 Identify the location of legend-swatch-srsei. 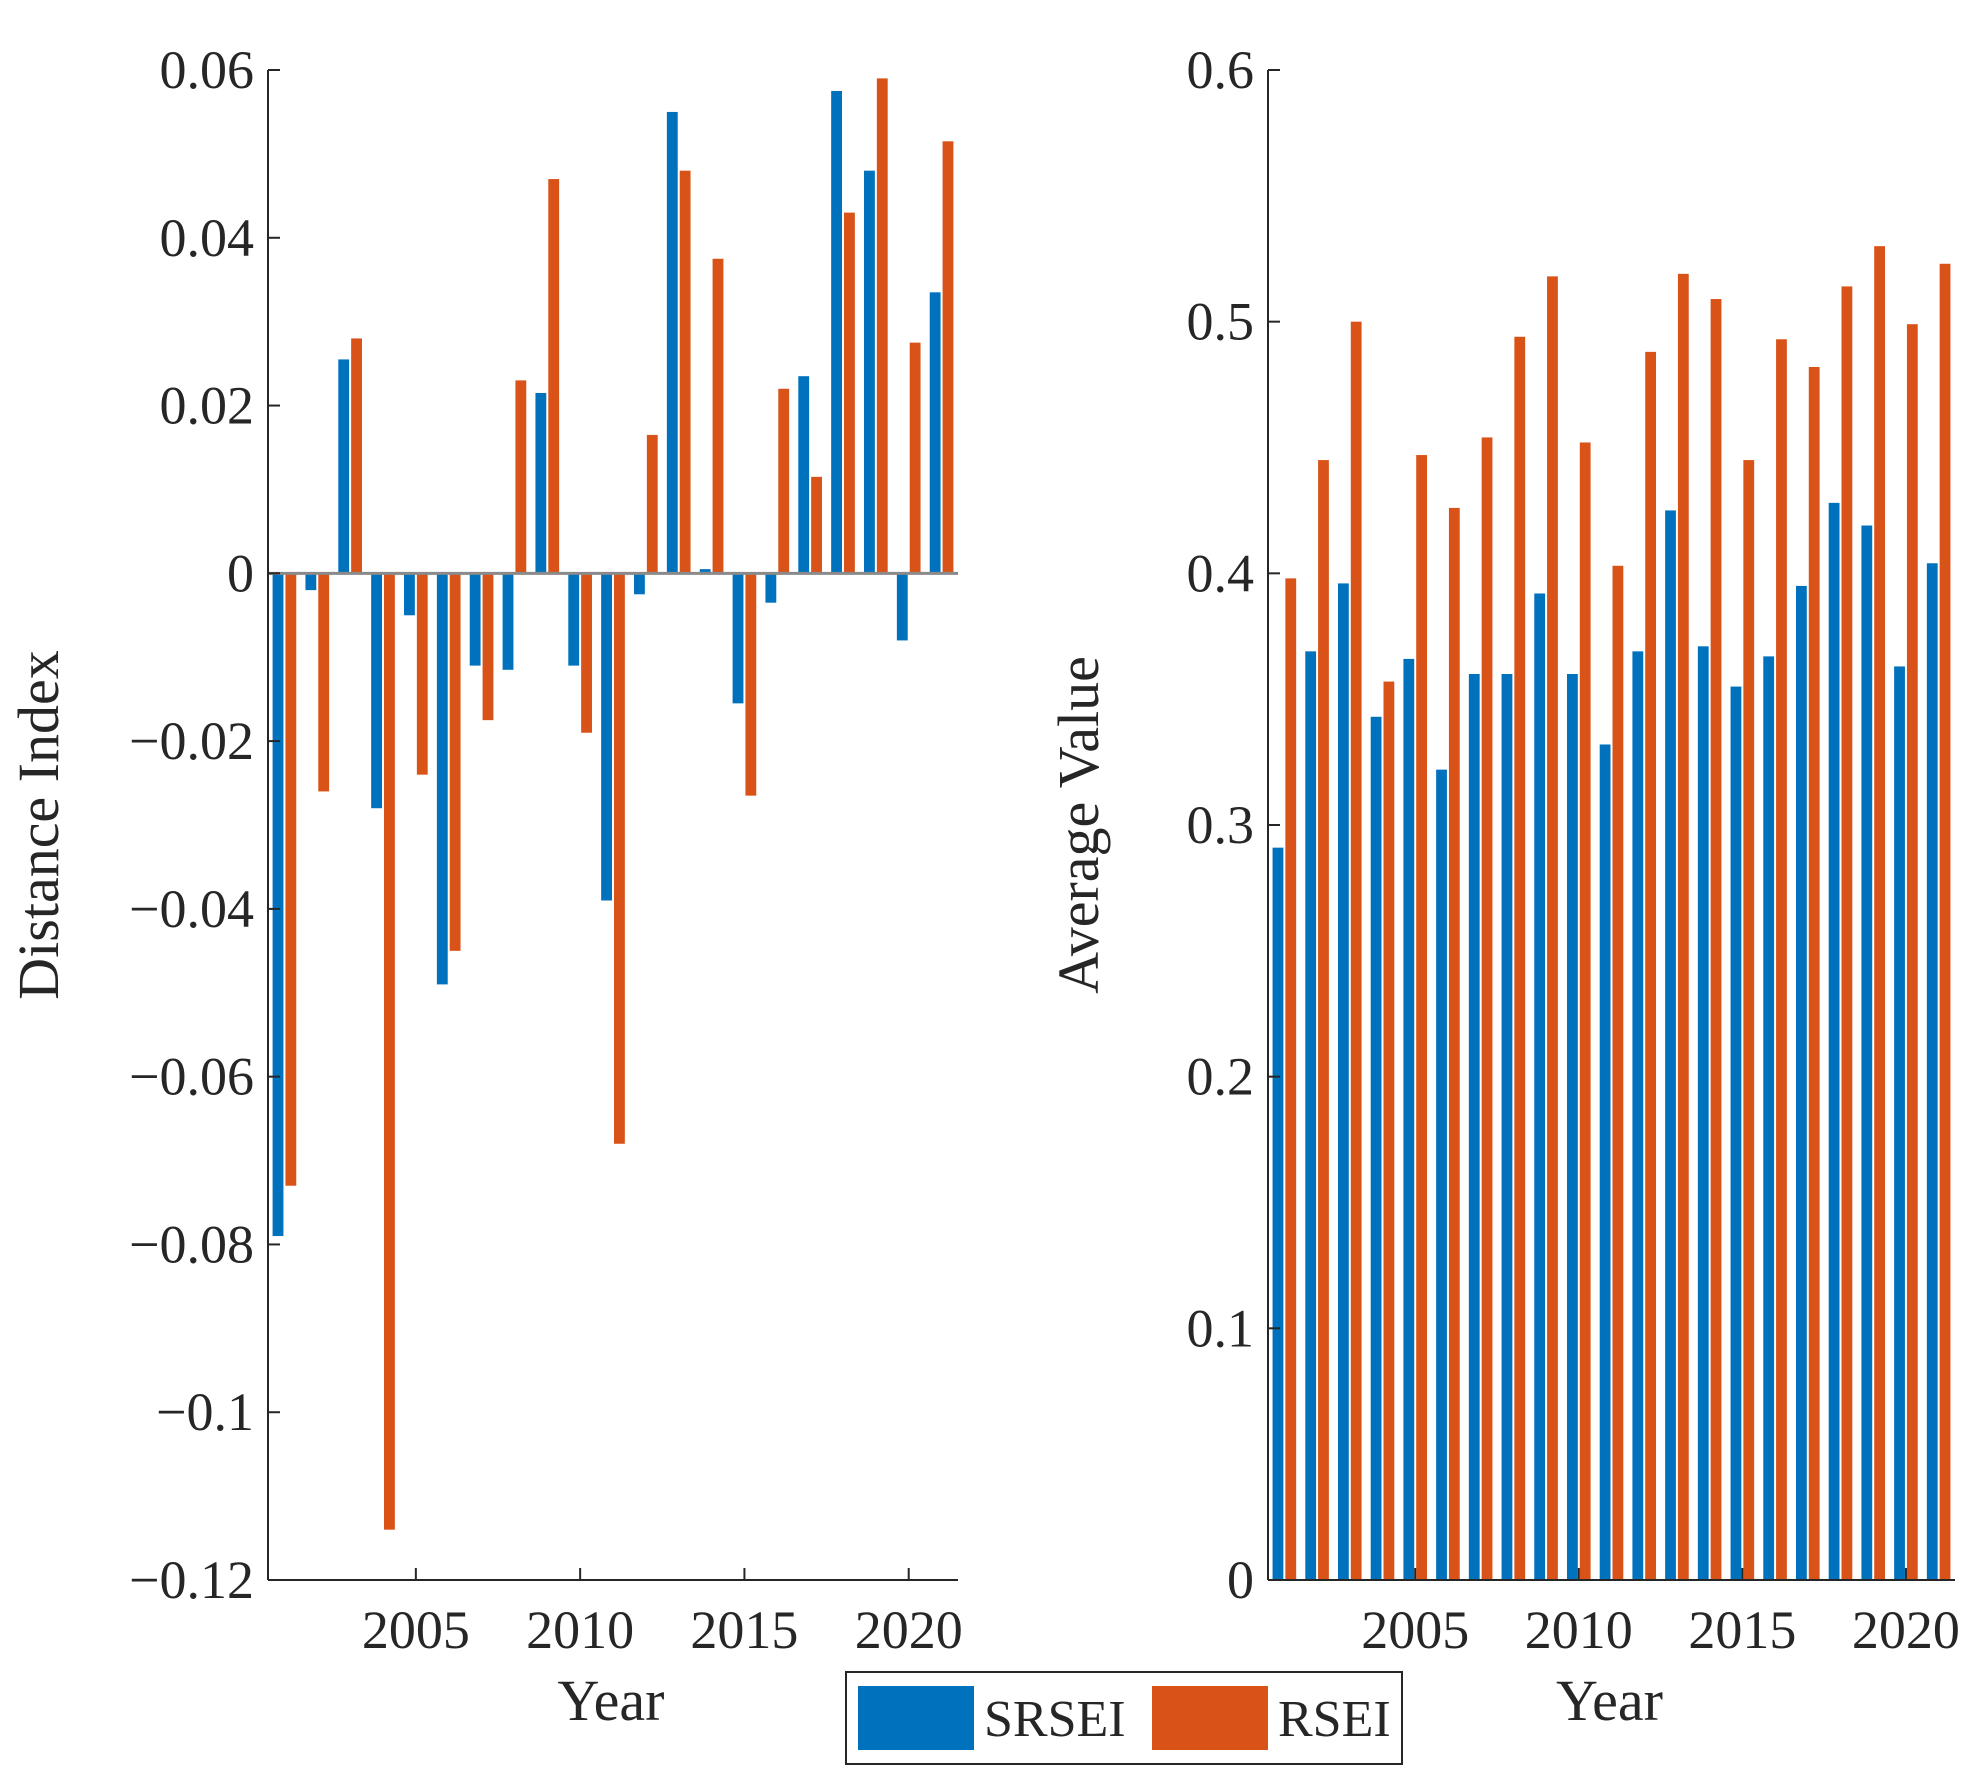
(916, 1718).